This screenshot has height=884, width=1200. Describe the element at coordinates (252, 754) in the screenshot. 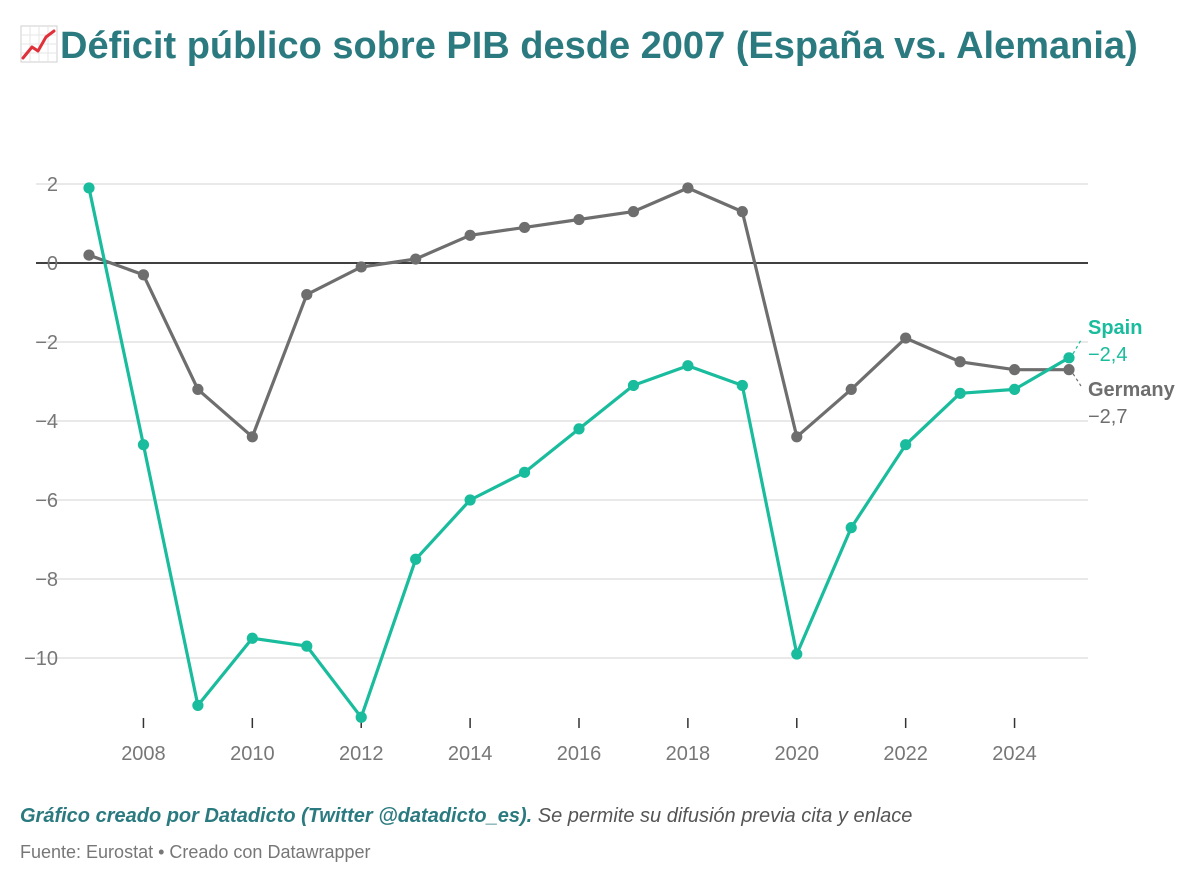

I see `x-tick-label: 2010` at that location.